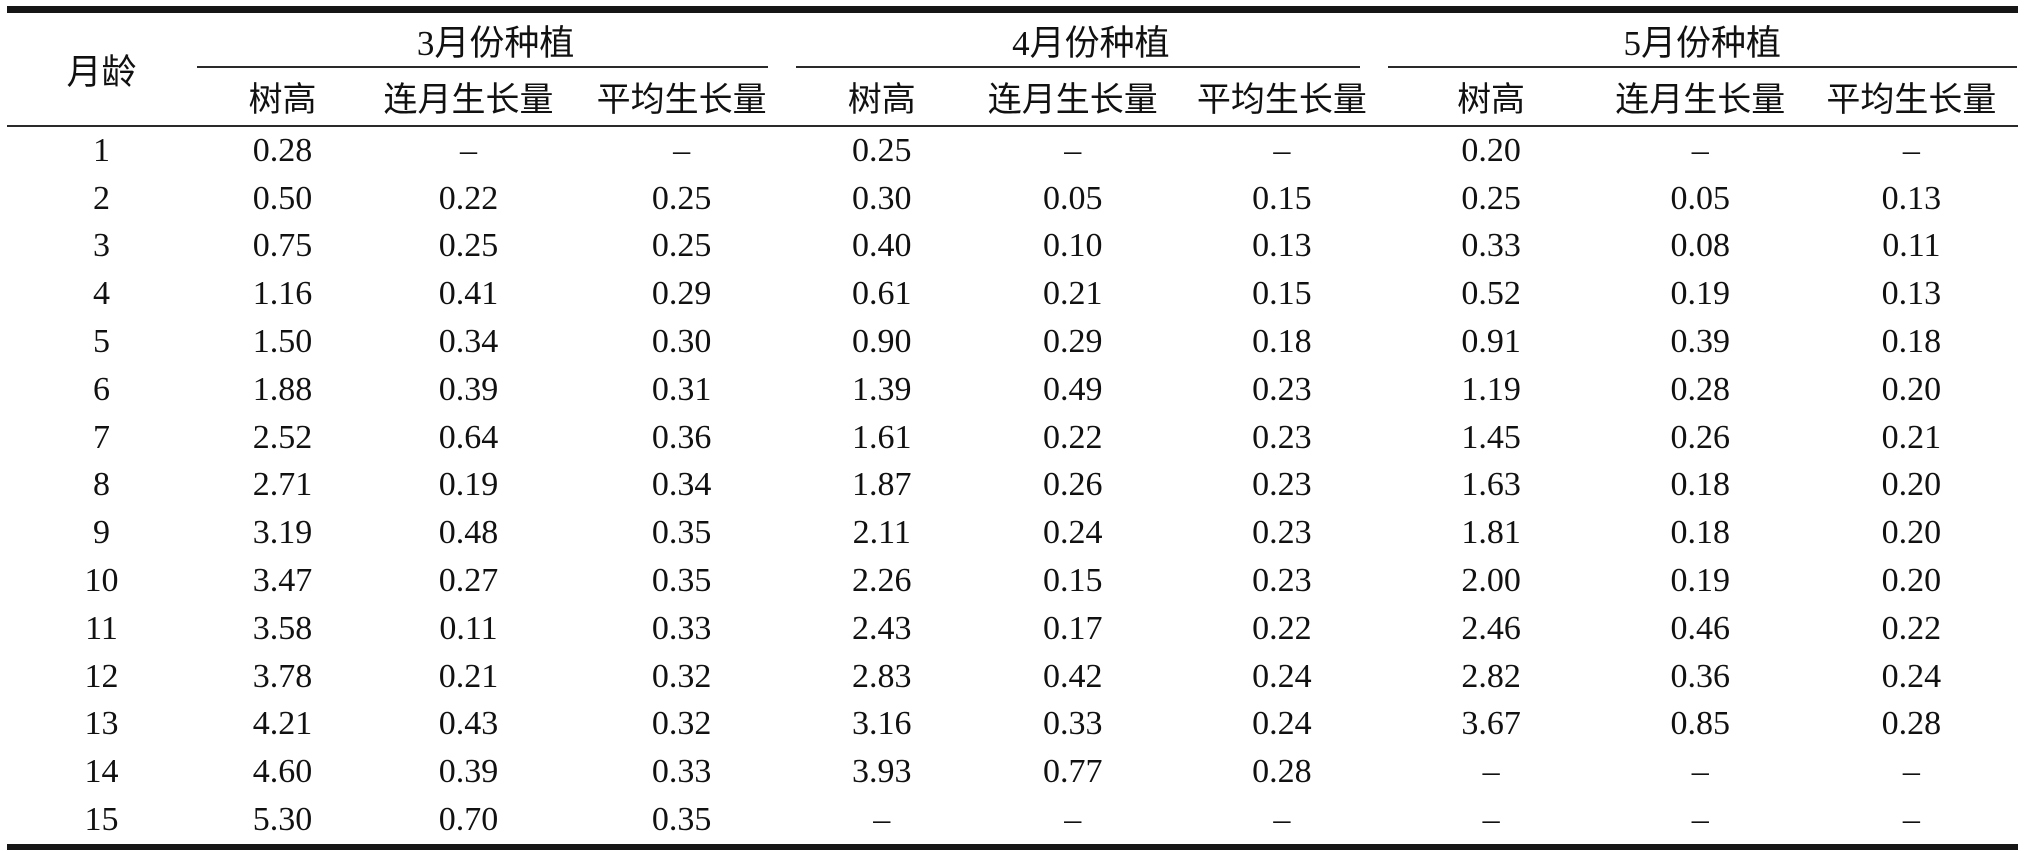 This screenshot has width=2025, height=851. Describe the element at coordinates (102, 485) in the screenshot. I see `age-cell: 8` at that location.